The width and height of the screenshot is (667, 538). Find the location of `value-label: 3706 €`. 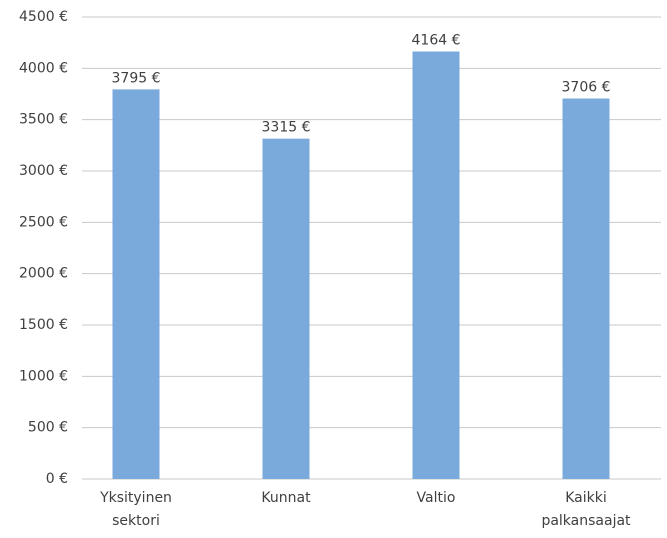

value-label: 3706 € is located at coordinates (586, 88).